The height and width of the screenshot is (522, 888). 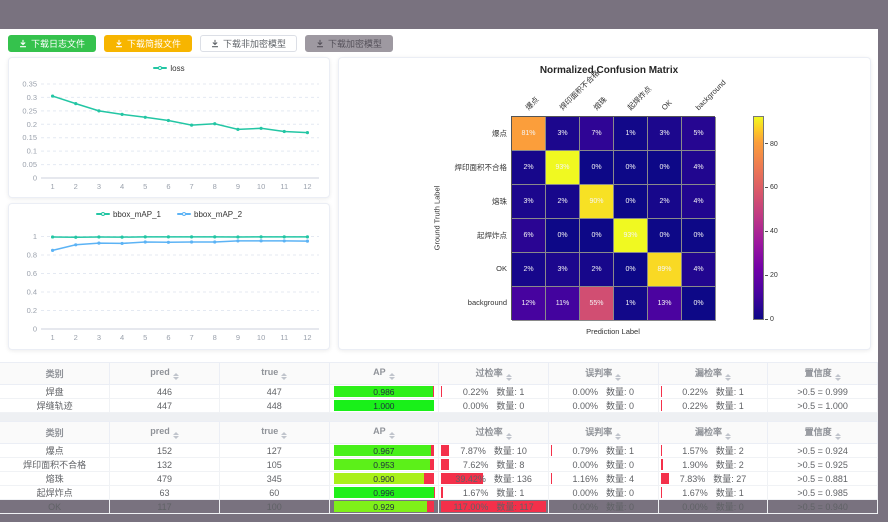 I want to click on confidence-cell: >0.5 = 0.999, so click(x=822, y=391).